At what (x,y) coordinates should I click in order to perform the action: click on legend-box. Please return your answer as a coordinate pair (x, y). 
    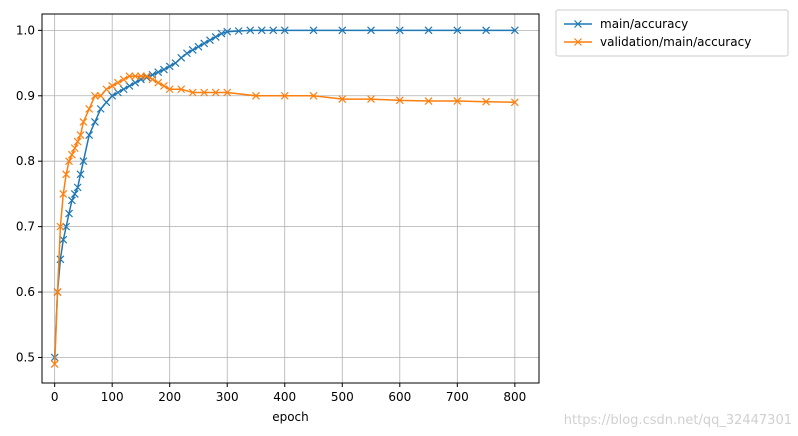
    Looking at the image, I should click on (672, 33).